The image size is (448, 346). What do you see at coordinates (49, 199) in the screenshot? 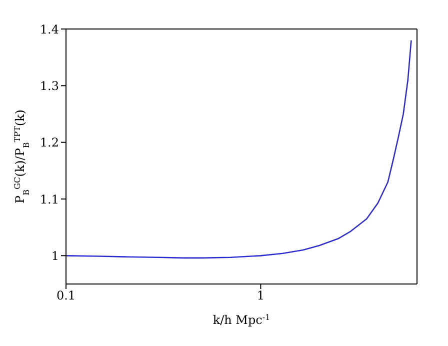
I see `y-tick-label: 1.1` at bounding box center [49, 199].